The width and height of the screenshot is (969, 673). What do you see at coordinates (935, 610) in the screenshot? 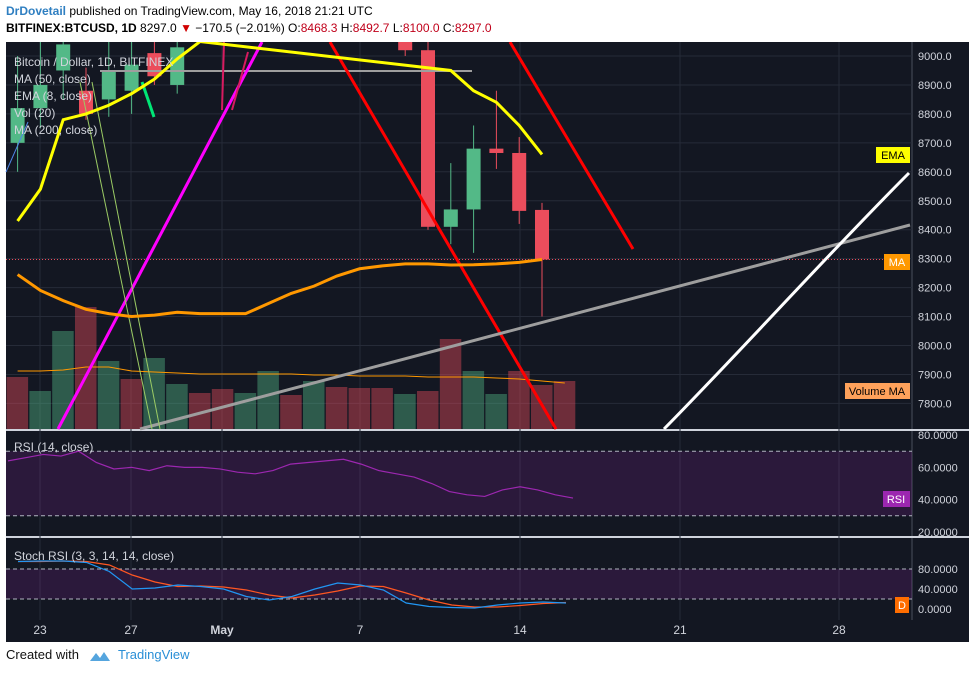
I see `stoch-tick-label: 0.0000` at bounding box center [935, 610].